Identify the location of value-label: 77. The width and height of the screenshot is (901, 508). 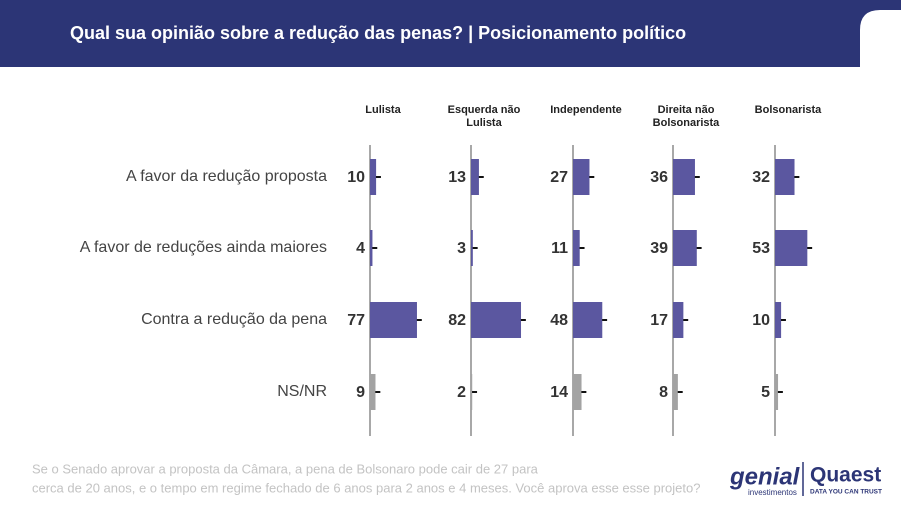
(356, 320).